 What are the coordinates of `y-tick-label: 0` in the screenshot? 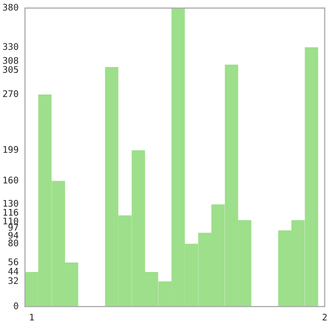 It's located at (16, 306).